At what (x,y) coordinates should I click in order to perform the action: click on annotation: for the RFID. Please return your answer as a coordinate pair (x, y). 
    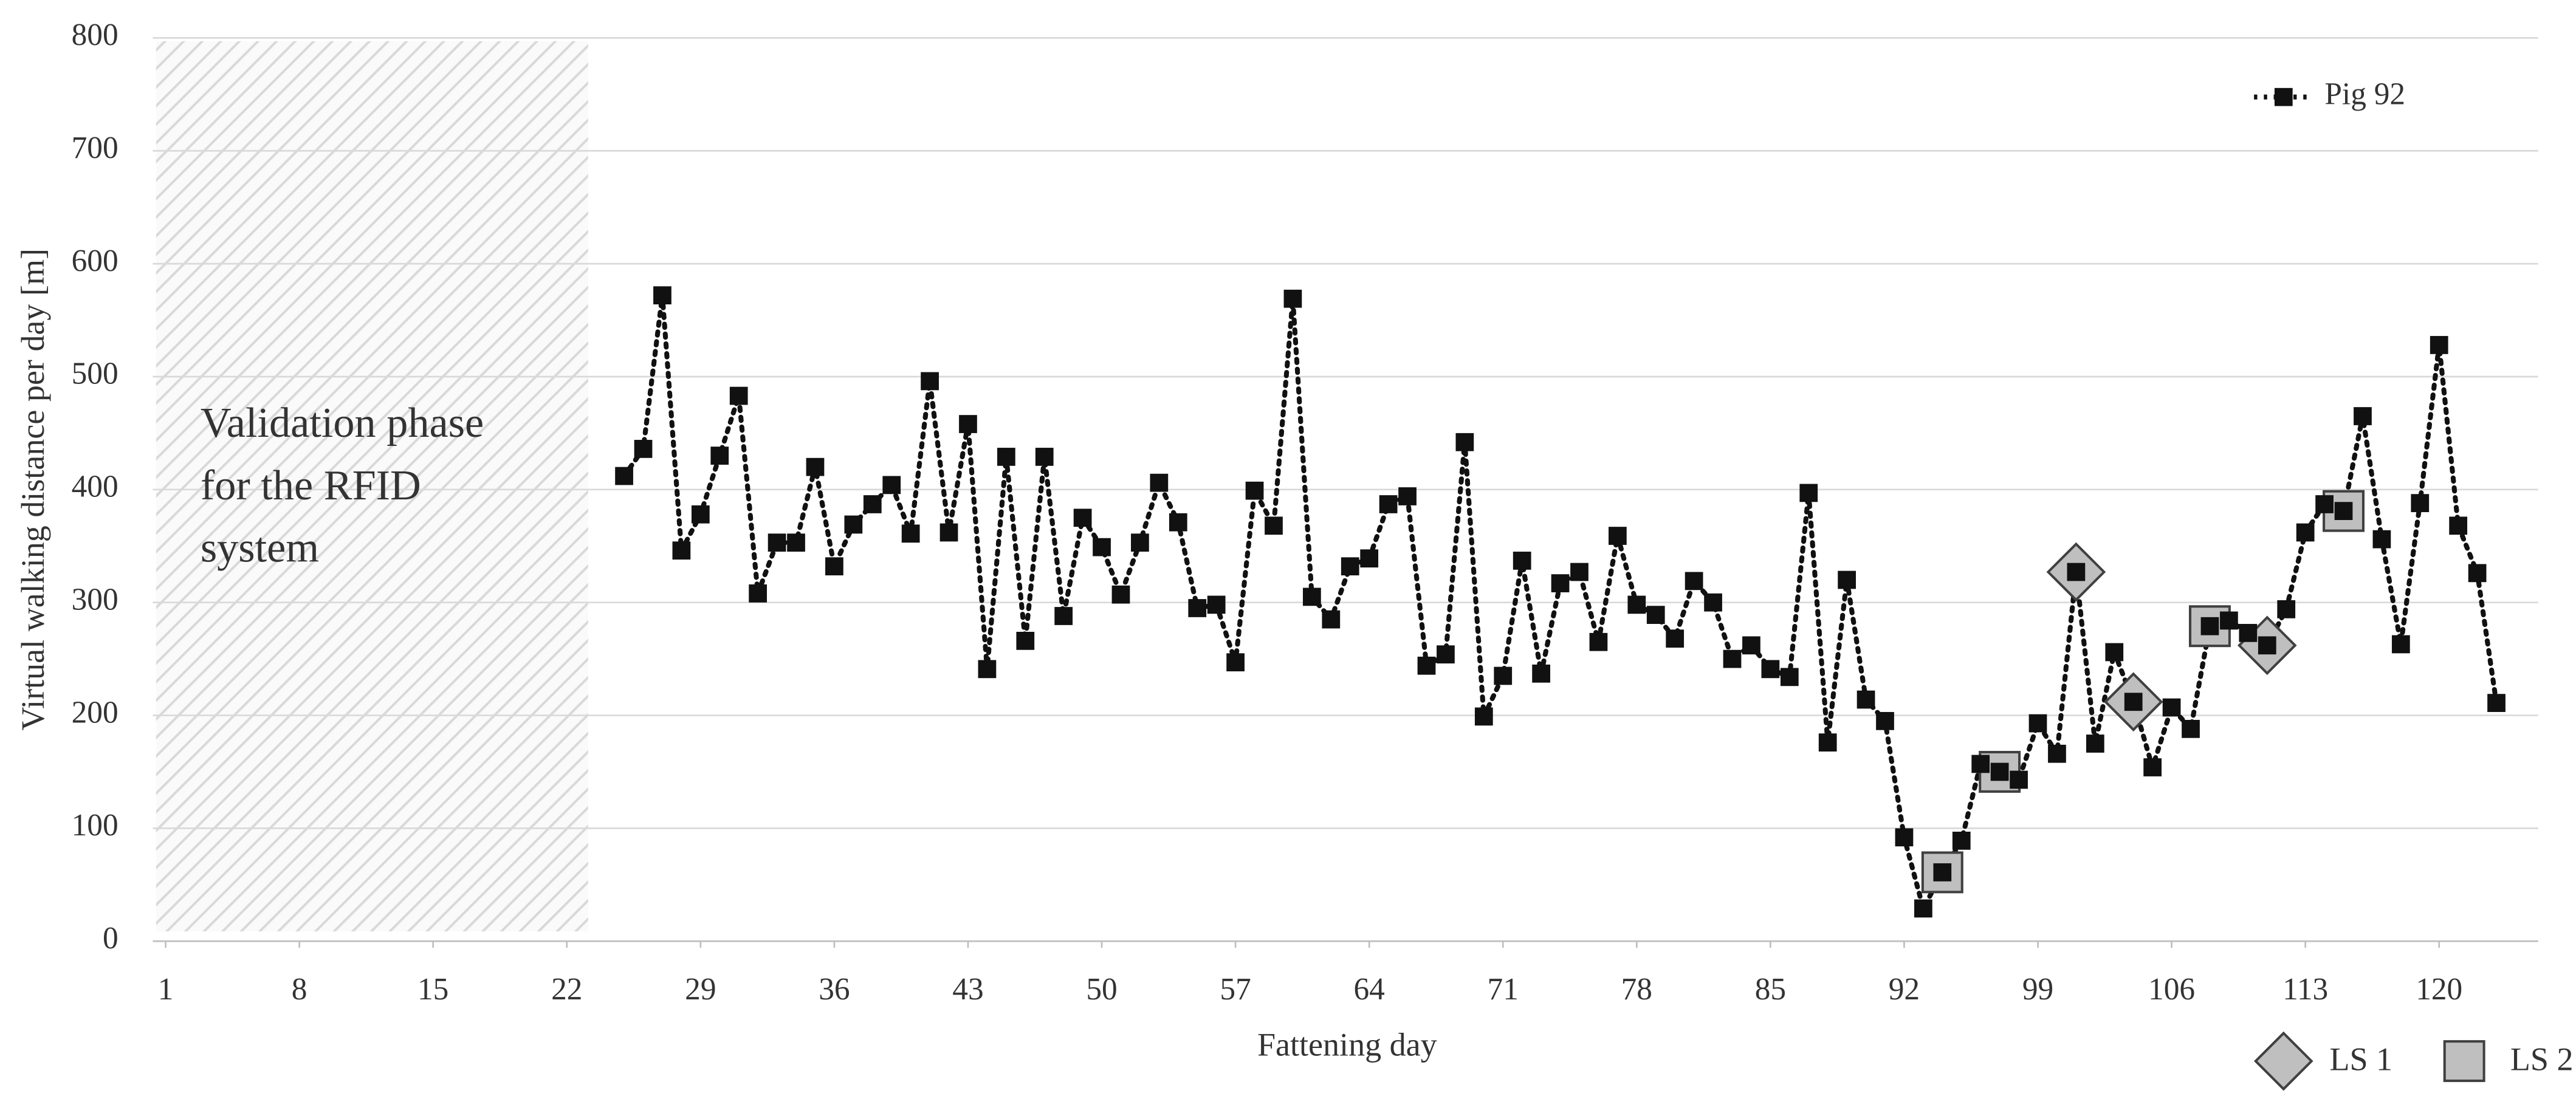
    Looking at the image, I should click on (311, 485).